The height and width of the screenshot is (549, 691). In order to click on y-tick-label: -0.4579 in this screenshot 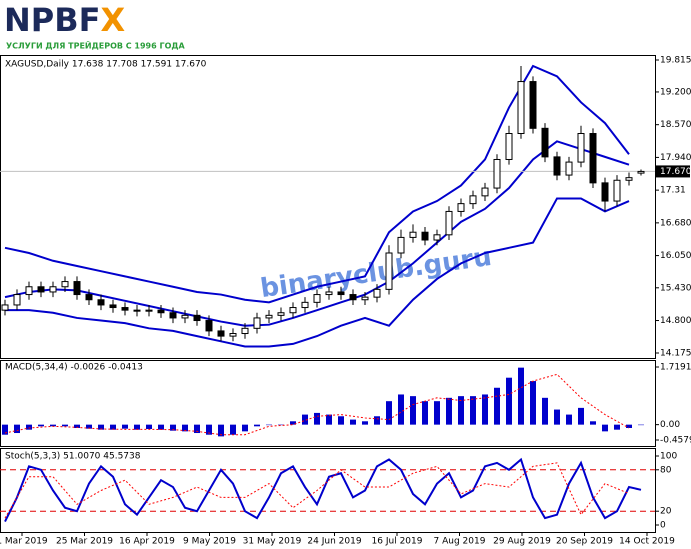, I will do `click(675, 441)`.